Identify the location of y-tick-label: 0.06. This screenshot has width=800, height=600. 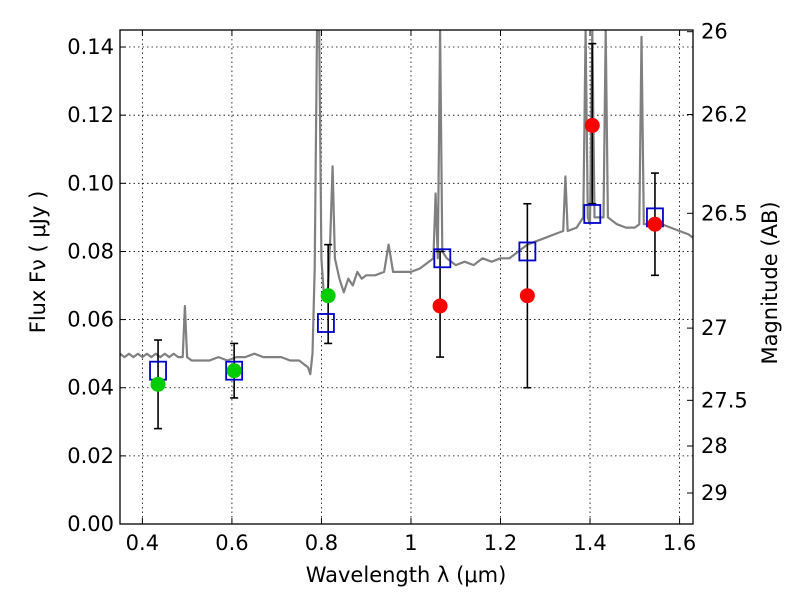
(90, 320).